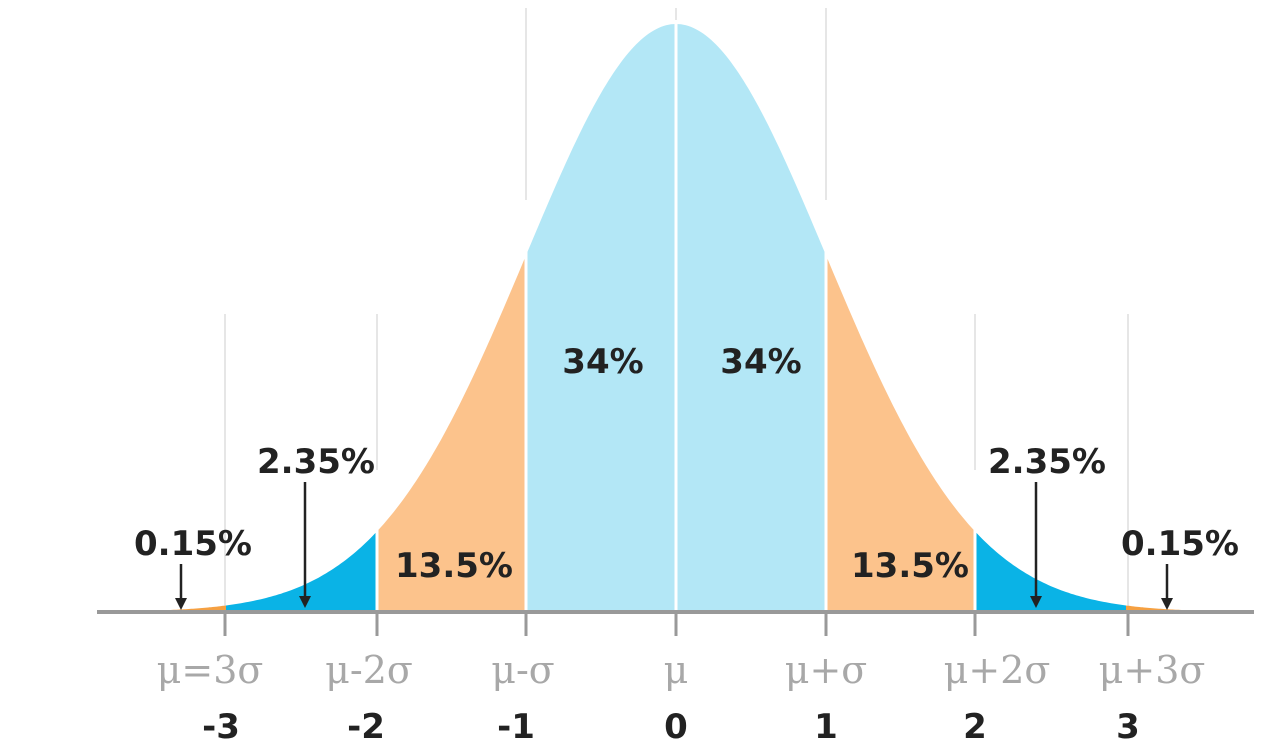  Describe the element at coordinates (997, 670) in the screenshot. I see `axis-symbol-plus-2: μ+2σ` at that location.